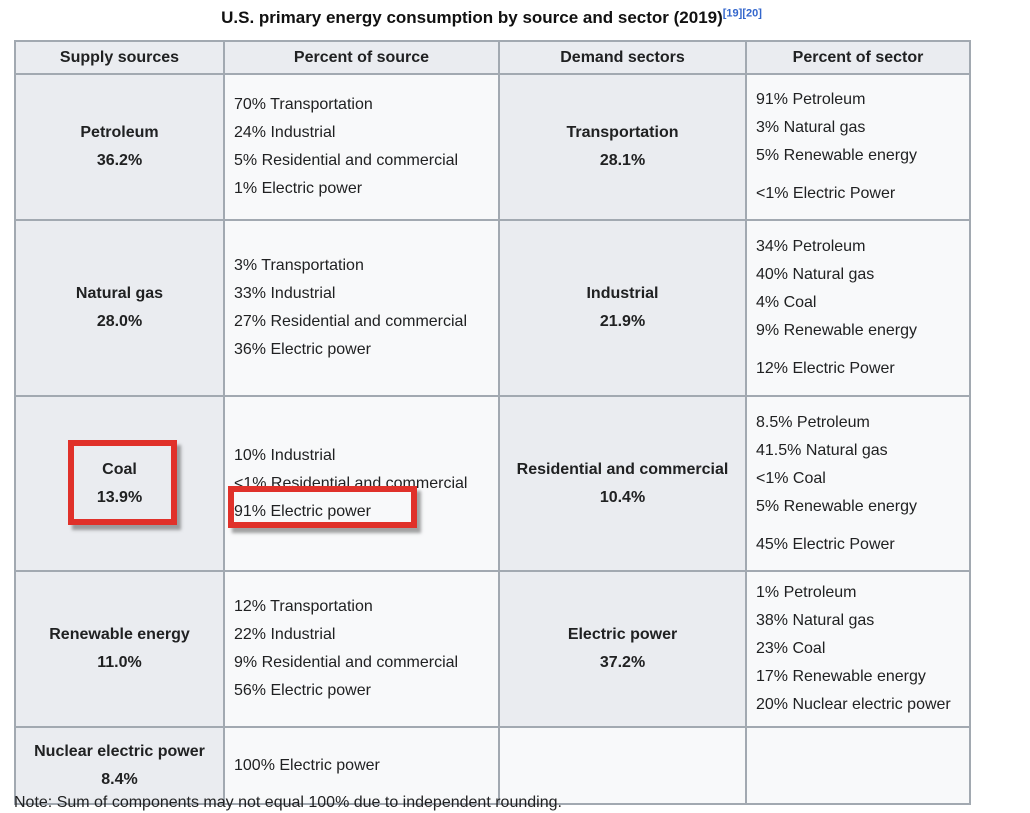 The image size is (1030, 813). I want to click on breakdown-line: 41.5% Natural gas, so click(822, 450).